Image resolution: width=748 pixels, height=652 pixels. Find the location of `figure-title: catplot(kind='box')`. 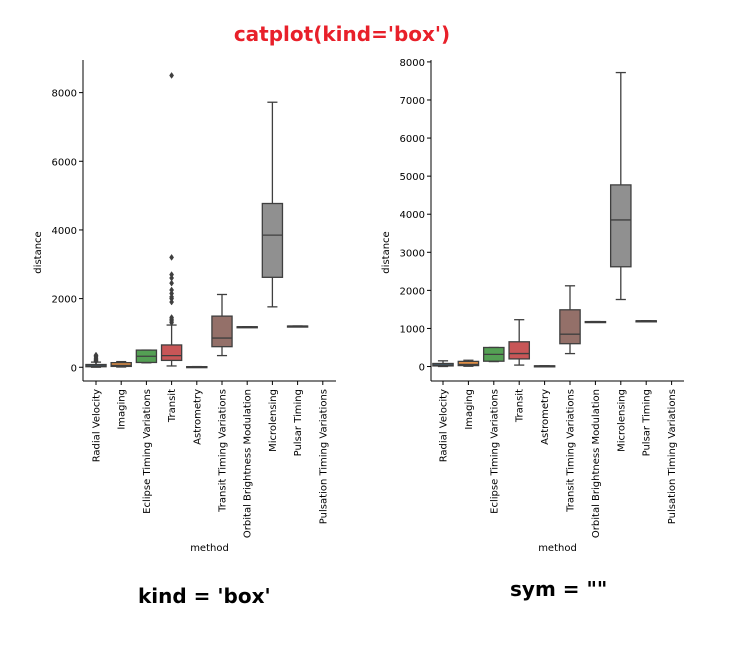

figure-title: catplot(kind='box') is located at coordinates (342, 34).